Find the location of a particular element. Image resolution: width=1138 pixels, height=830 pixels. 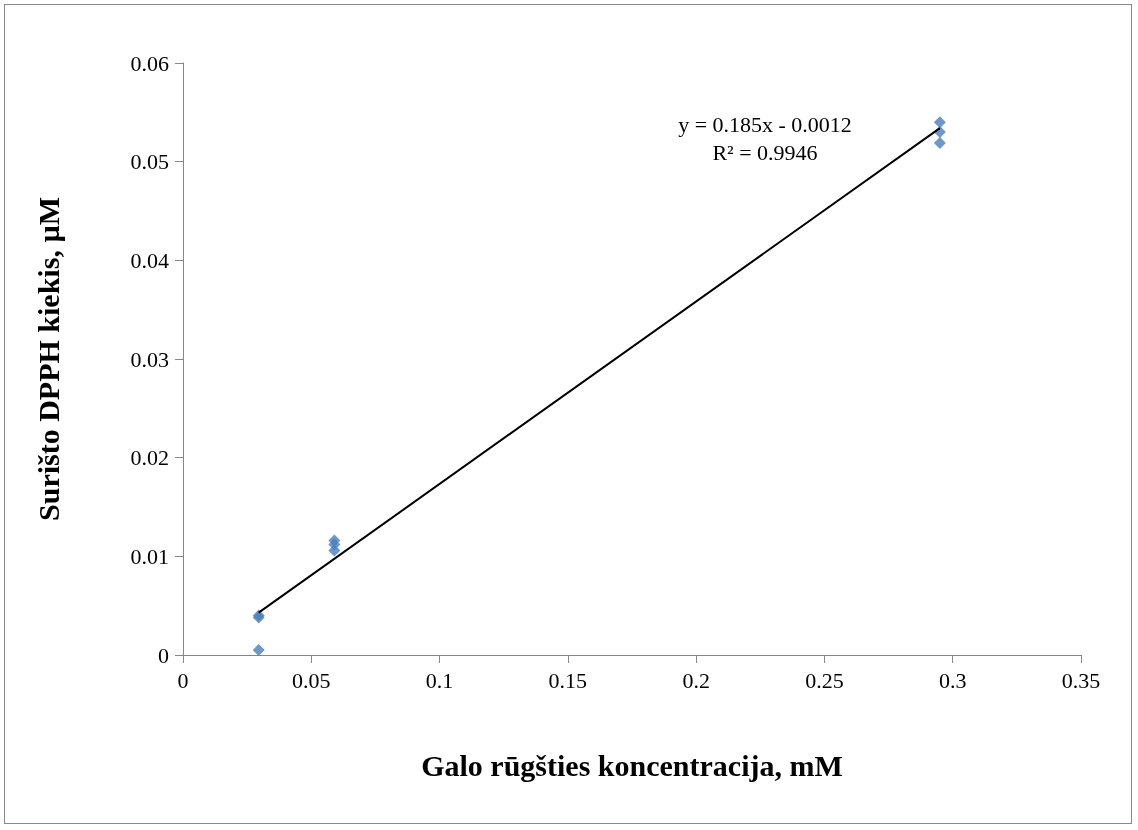

x-tick-label: 0 is located at coordinates (183, 680).